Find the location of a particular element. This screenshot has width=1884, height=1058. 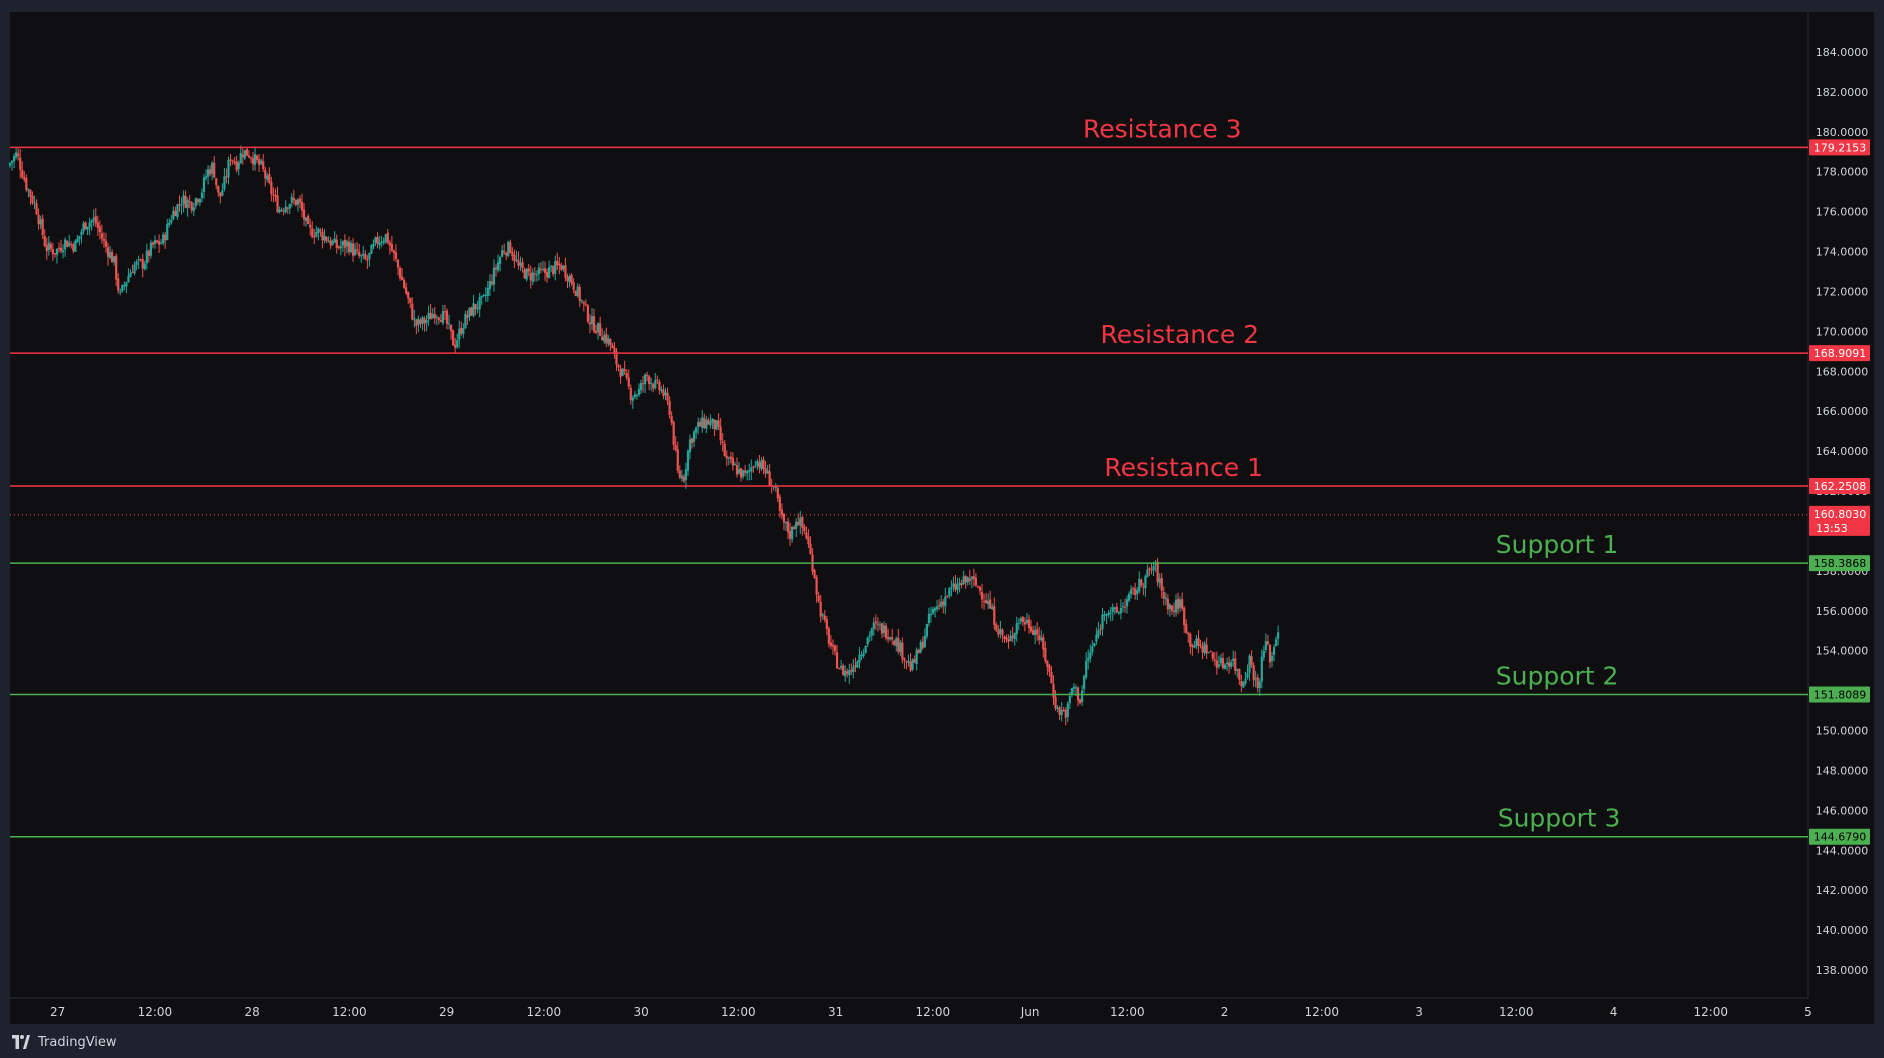

y-tick-label: 180.0000 is located at coordinates (1842, 132).